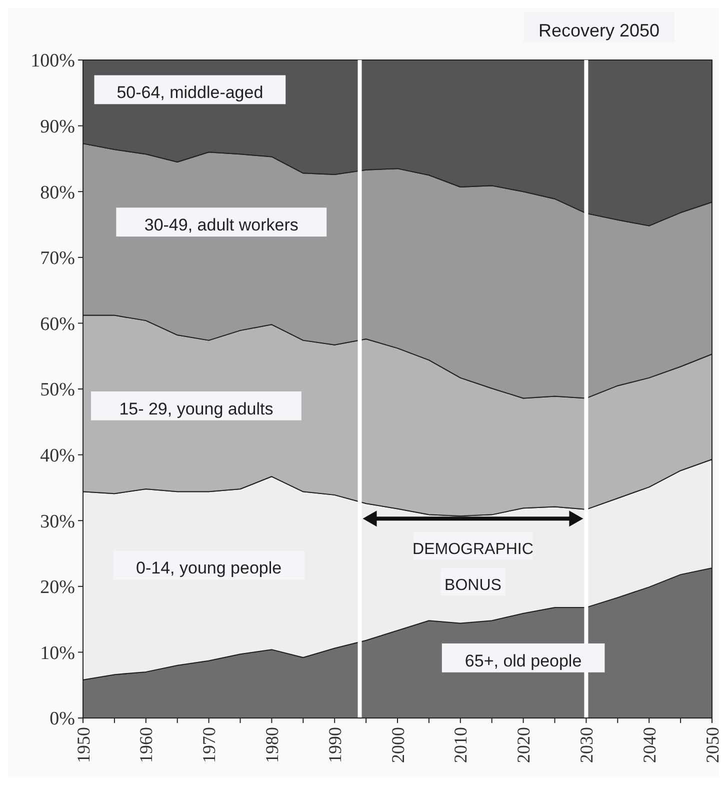 The width and height of the screenshot is (727, 785). What do you see at coordinates (586, 745) in the screenshot?
I see `x-tick-label: 2030` at bounding box center [586, 745].